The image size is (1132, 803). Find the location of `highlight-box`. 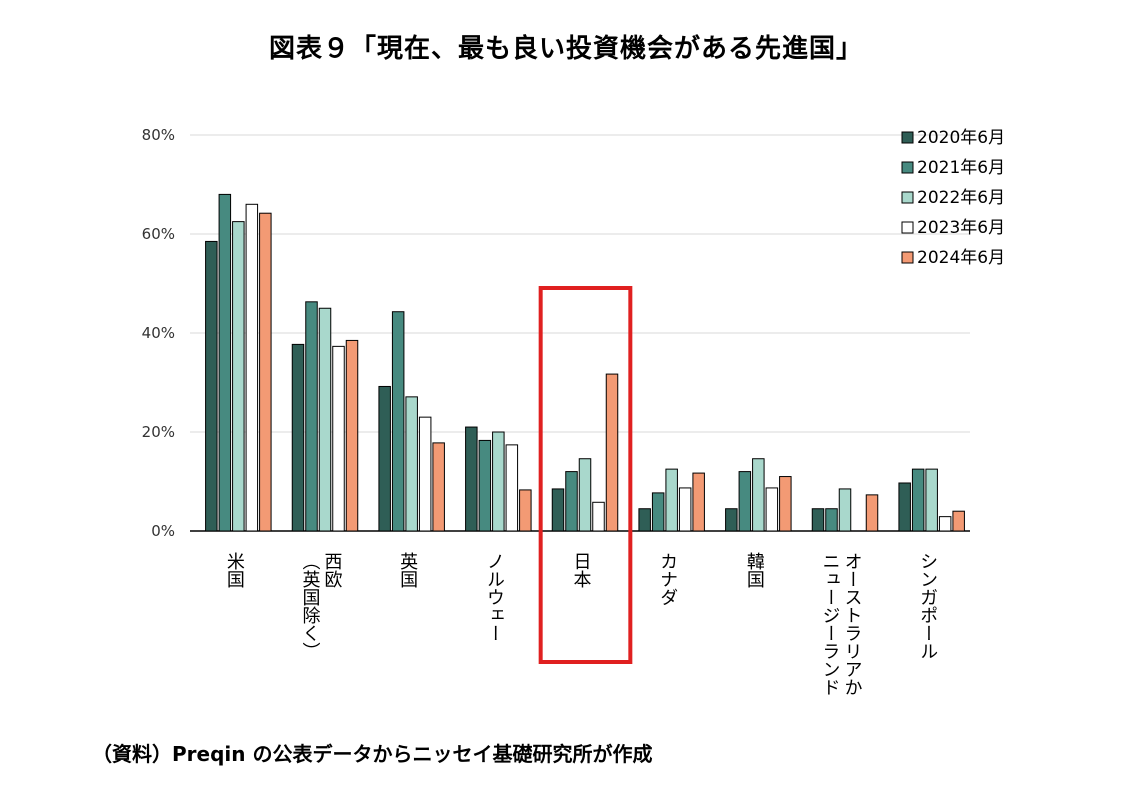

highlight-box is located at coordinates (585, 475).